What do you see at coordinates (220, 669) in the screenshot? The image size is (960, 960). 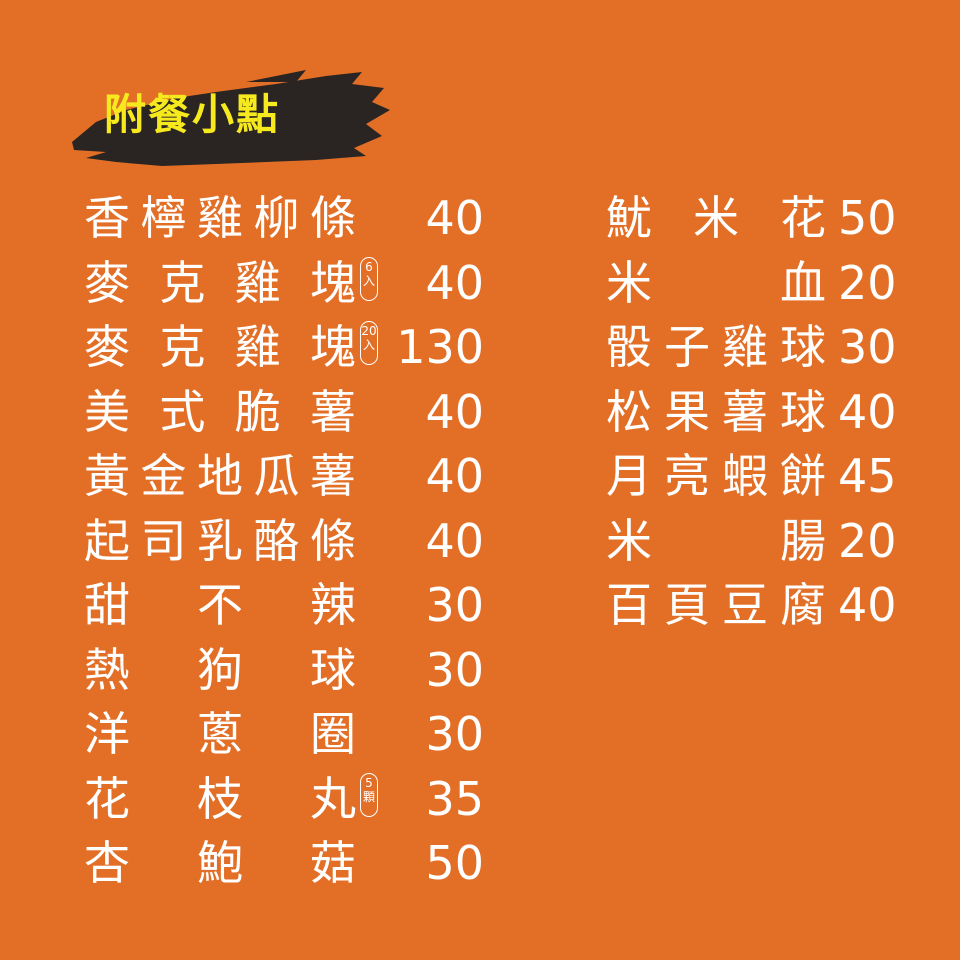 I see `menu-item-name: 熱狗球` at bounding box center [220, 669].